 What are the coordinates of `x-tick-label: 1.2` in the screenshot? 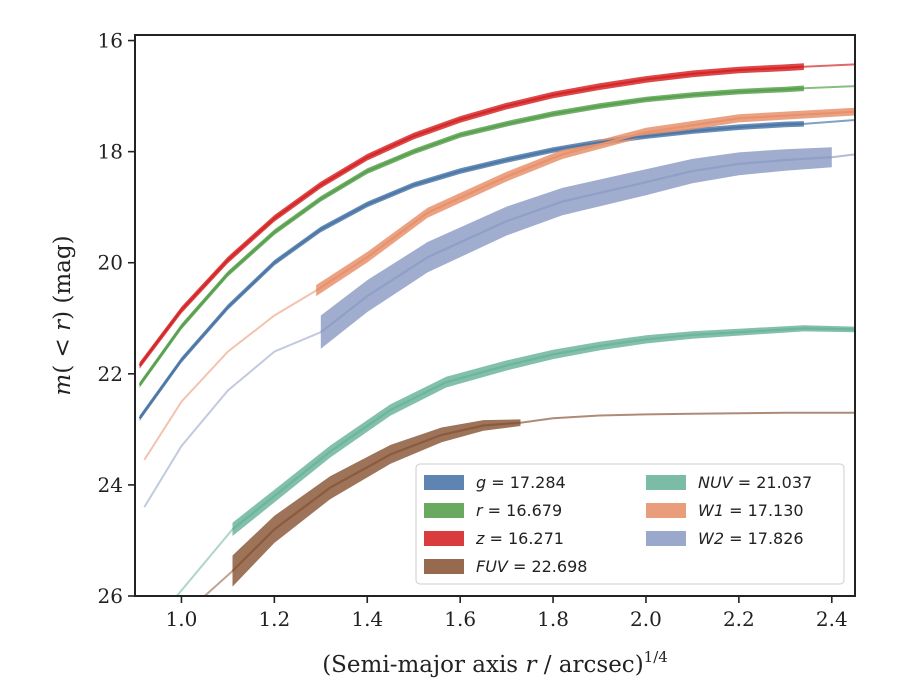 It's located at (274, 619).